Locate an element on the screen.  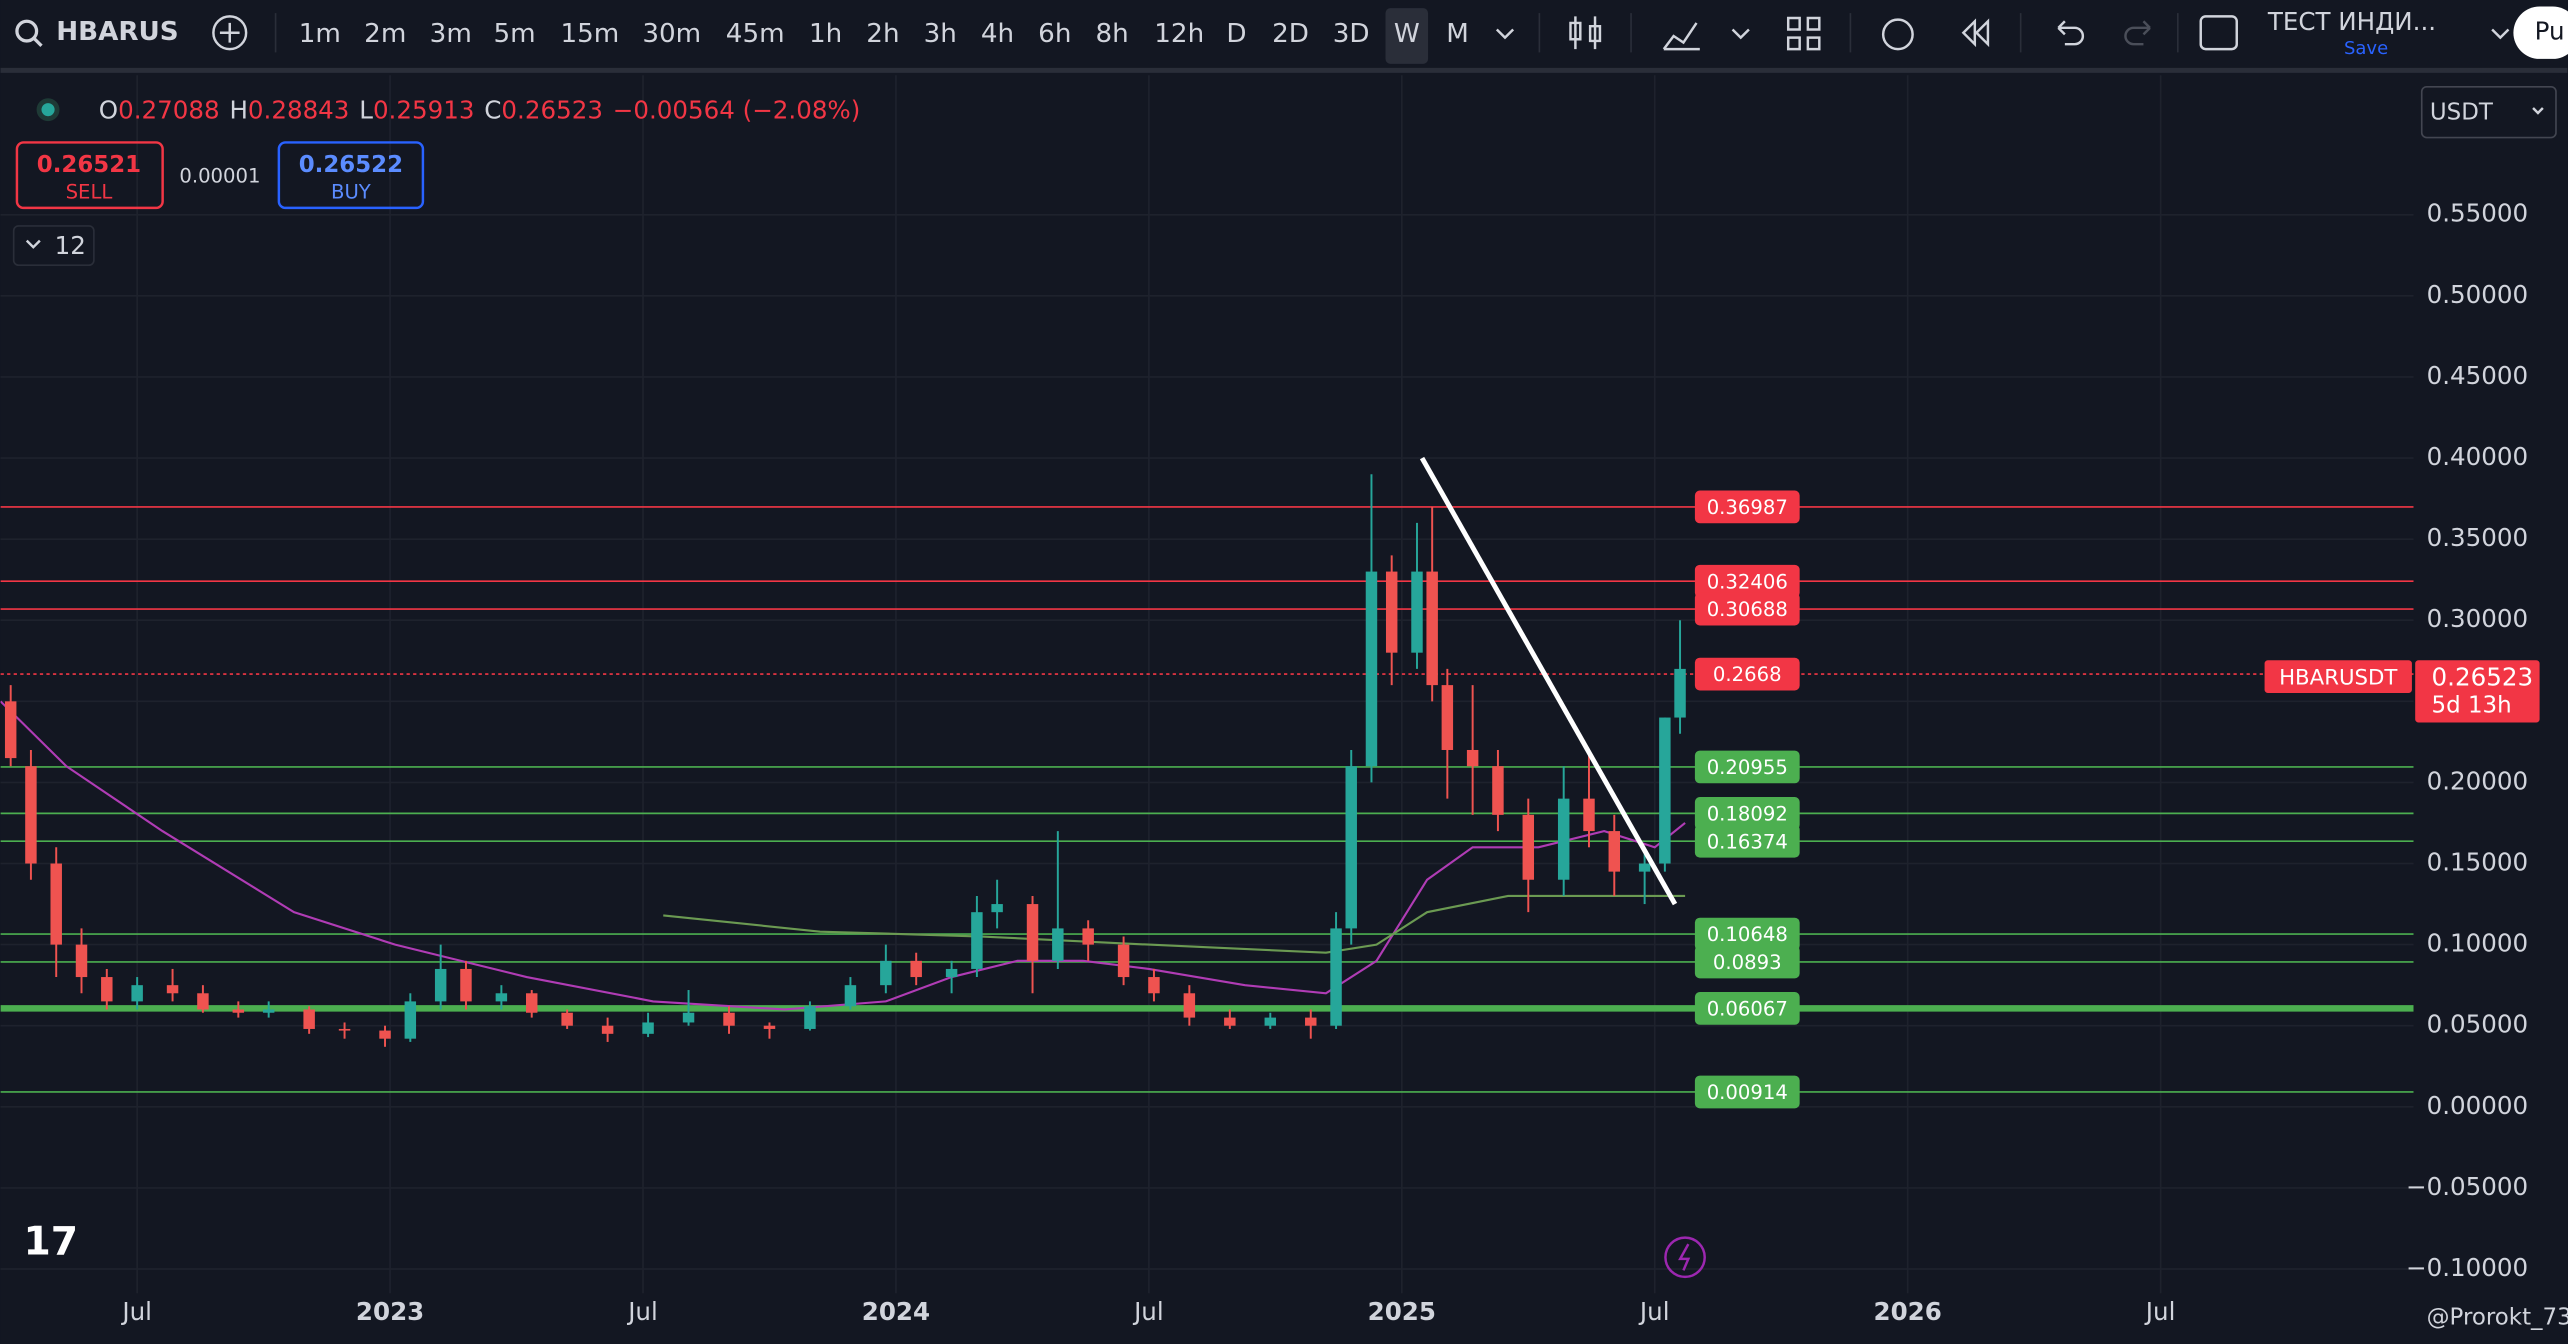
alert-icon is located at coordinates (1897, 34).